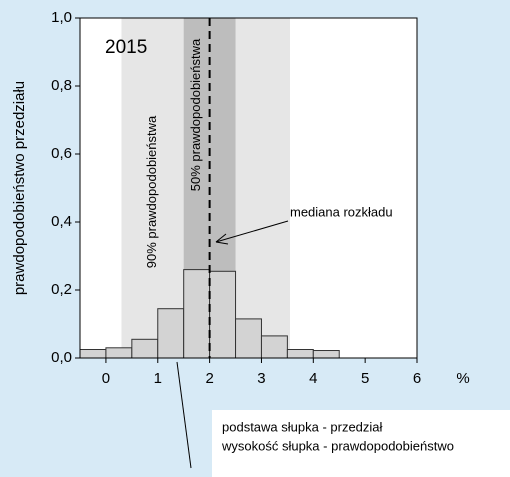 The height and width of the screenshot is (477, 510). What do you see at coordinates (61, 289) in the screenshot?
I see `y-tick-label: 0,2` at bounding box center [61, 289].